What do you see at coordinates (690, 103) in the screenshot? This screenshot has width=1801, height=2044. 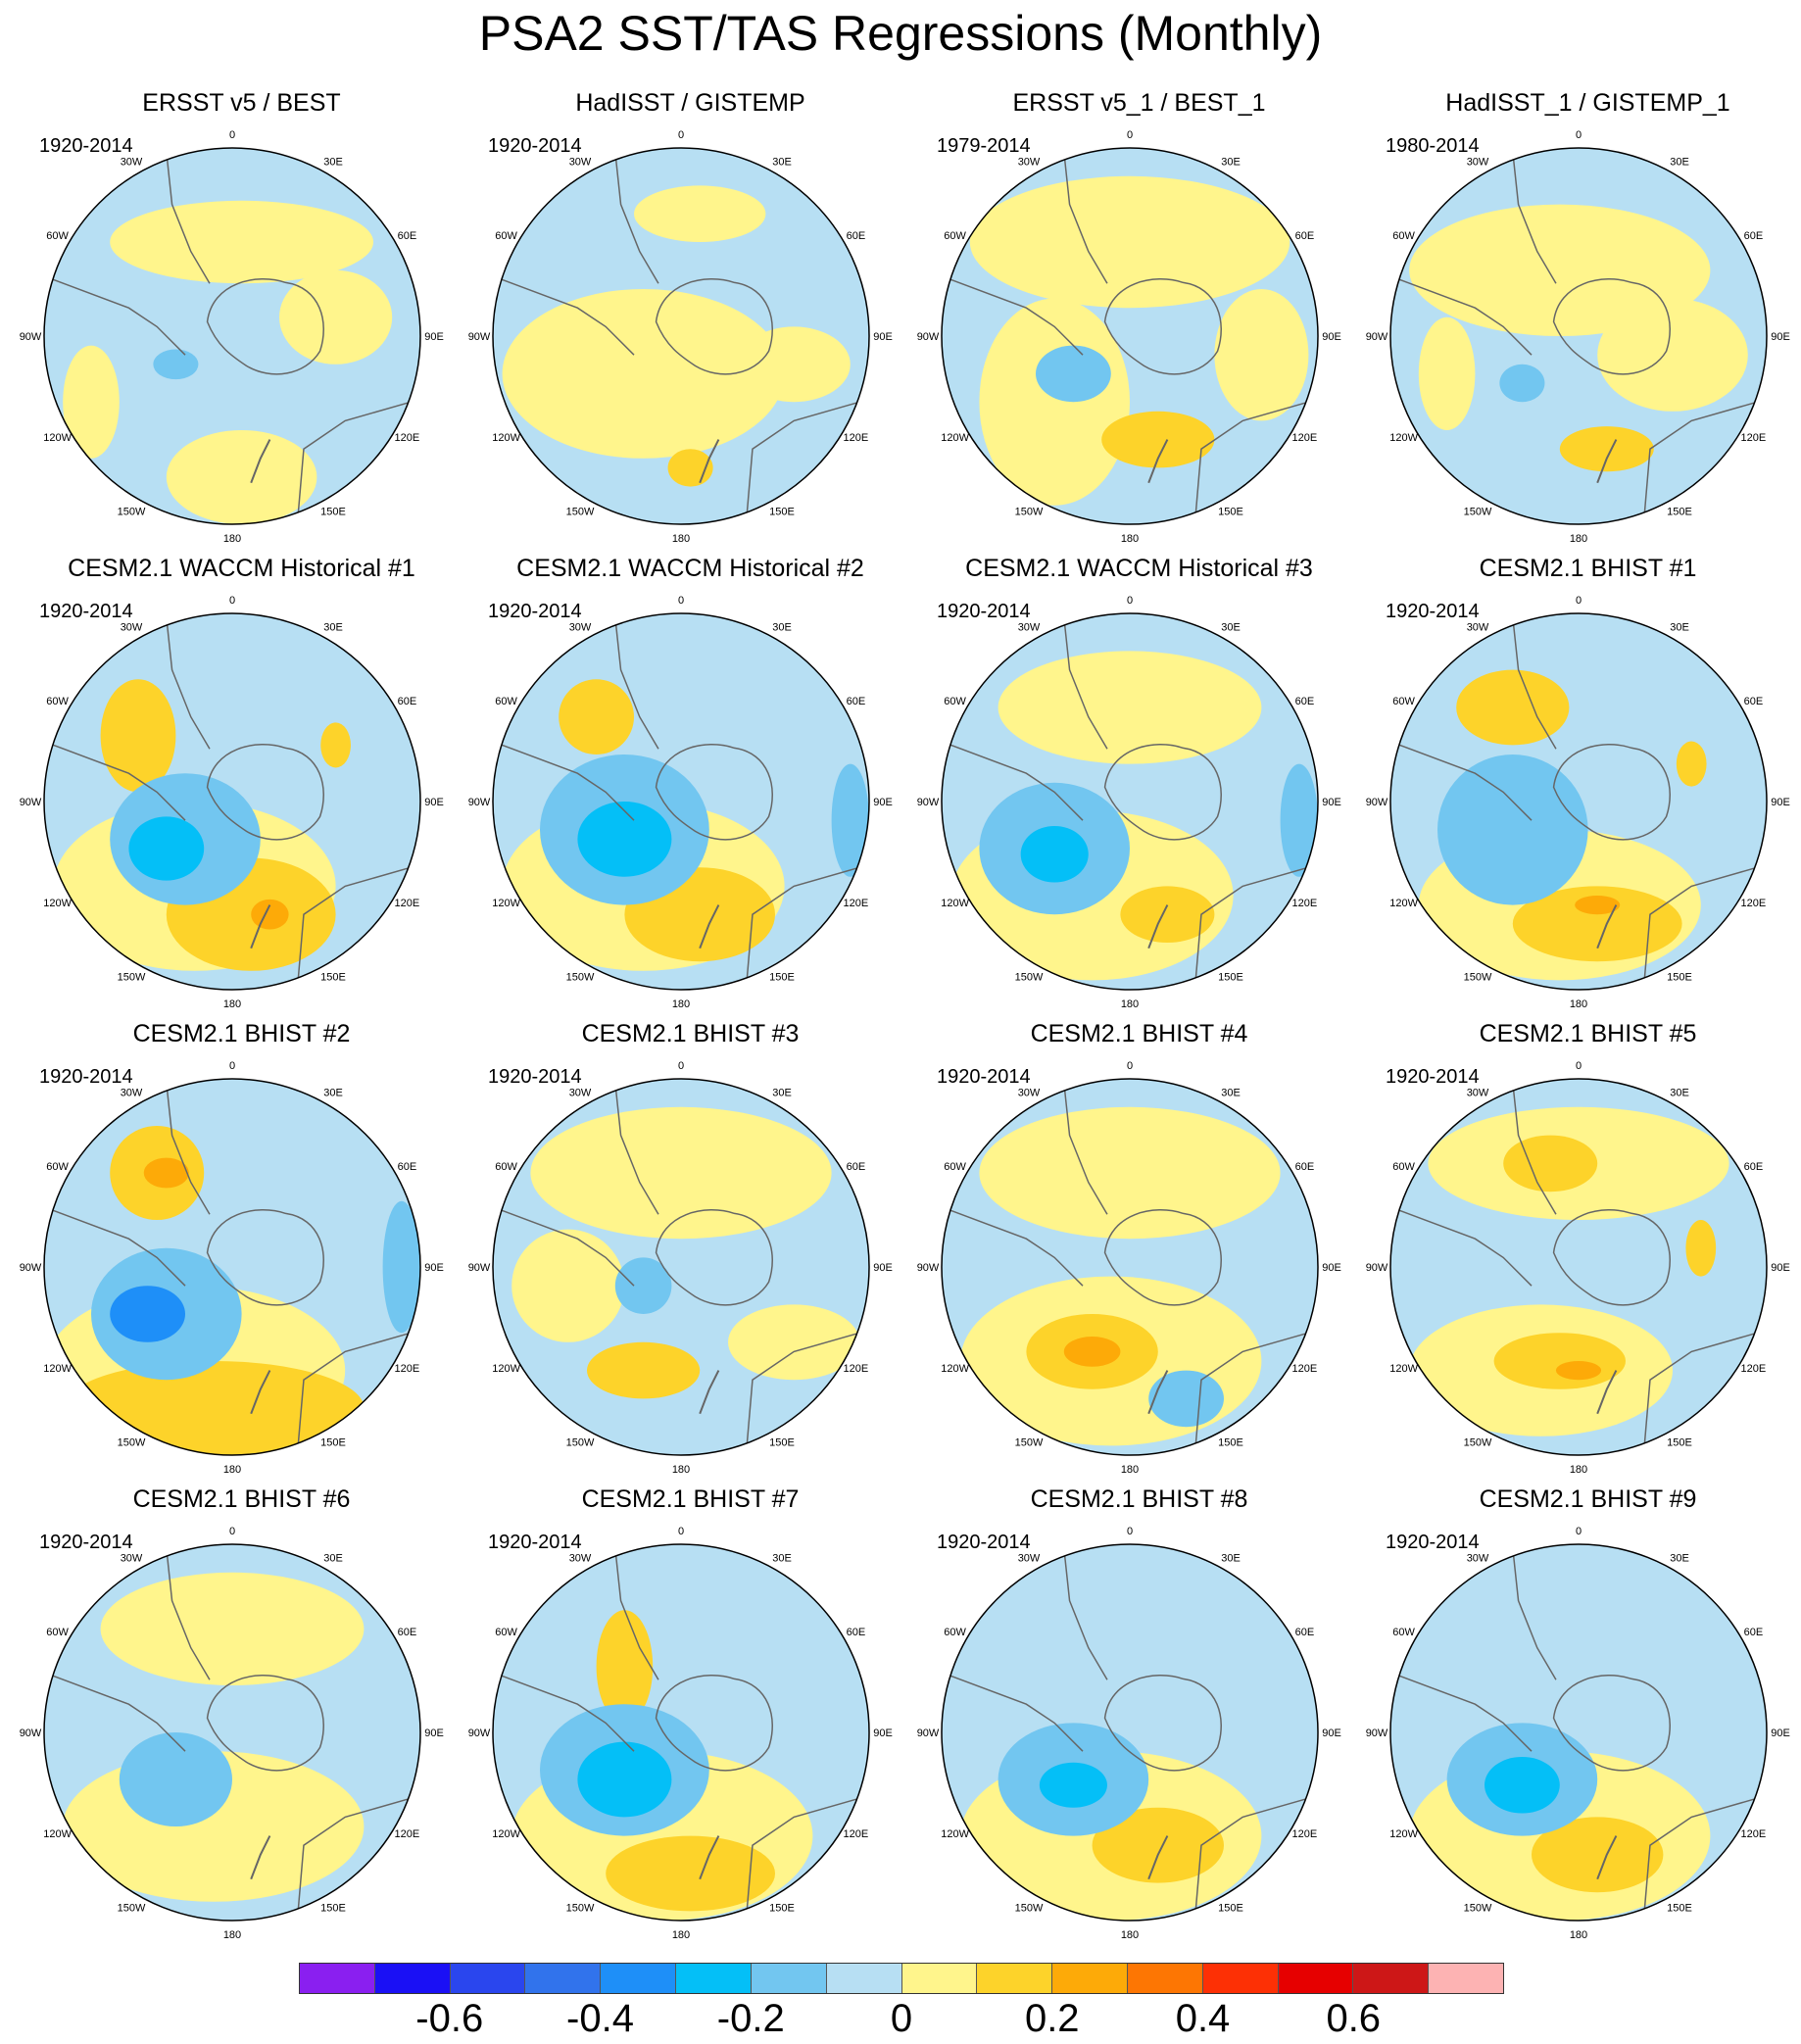 I see `panel-title: HadISST / GISTEMP` at bounding box center [690, 103].